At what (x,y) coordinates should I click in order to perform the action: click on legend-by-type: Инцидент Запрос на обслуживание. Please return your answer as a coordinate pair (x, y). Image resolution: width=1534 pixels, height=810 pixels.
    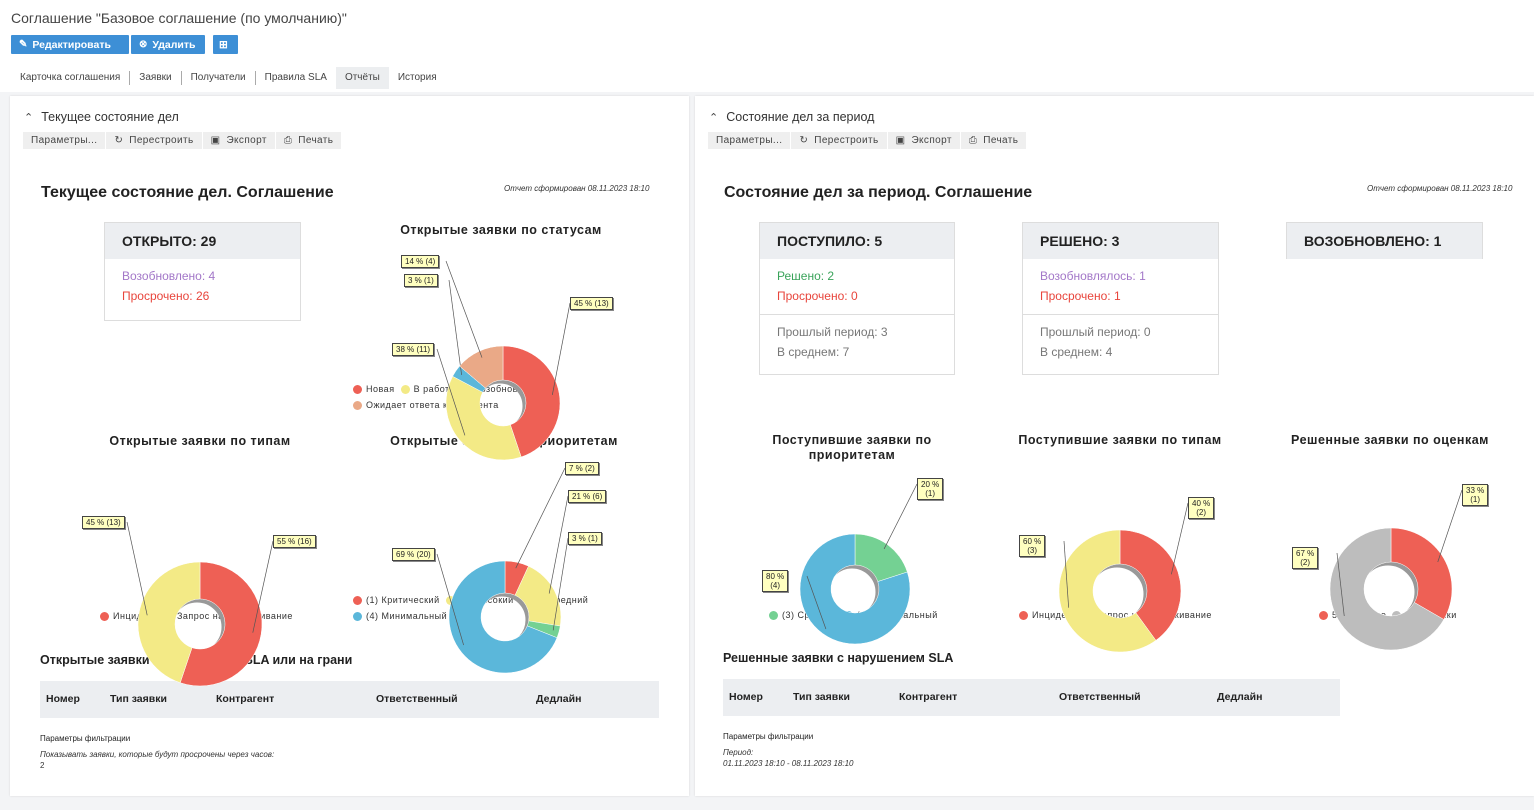
    Looking at the image, I should click on (220, 616).